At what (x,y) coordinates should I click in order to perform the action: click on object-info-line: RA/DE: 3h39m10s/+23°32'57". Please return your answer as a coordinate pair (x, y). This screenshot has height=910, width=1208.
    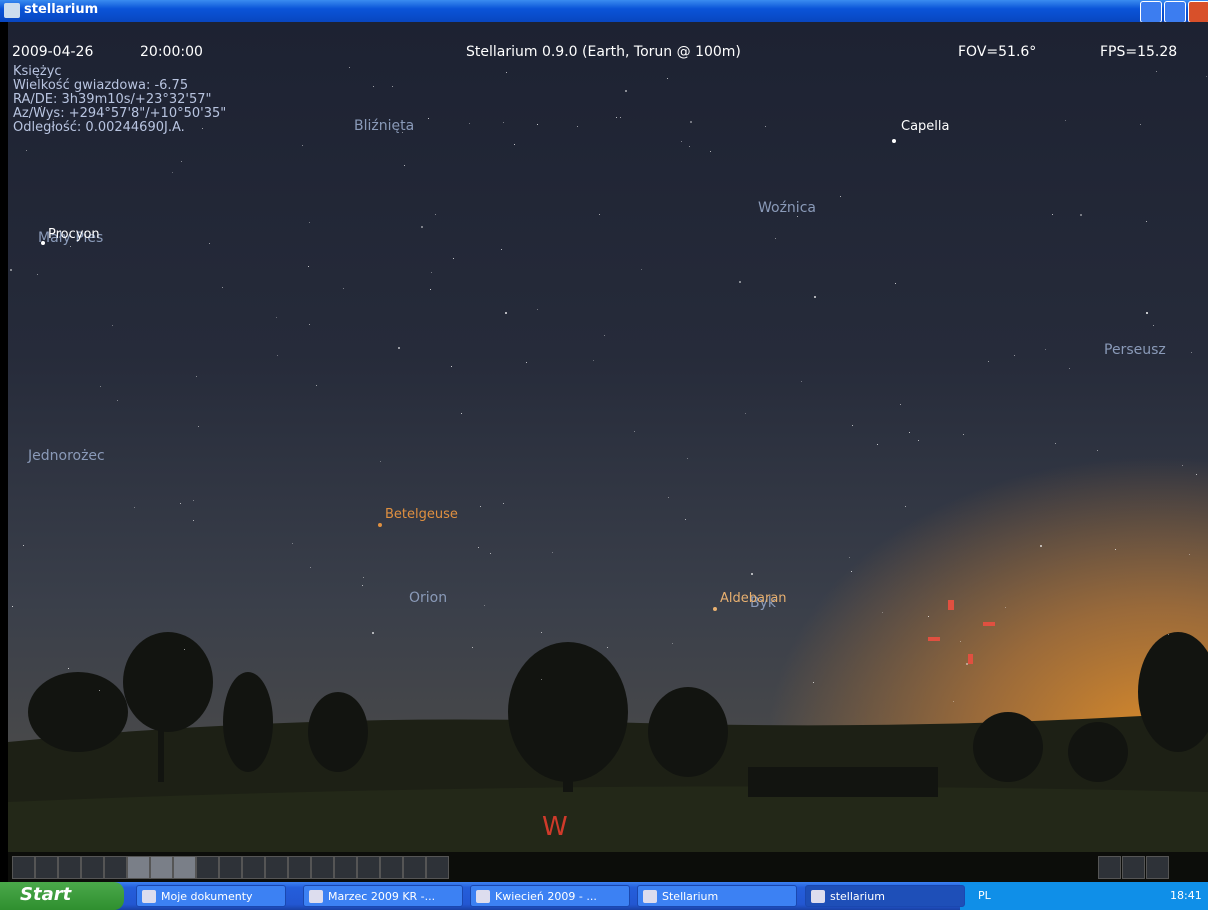
    Looking at the image, I should click on (112, 99).